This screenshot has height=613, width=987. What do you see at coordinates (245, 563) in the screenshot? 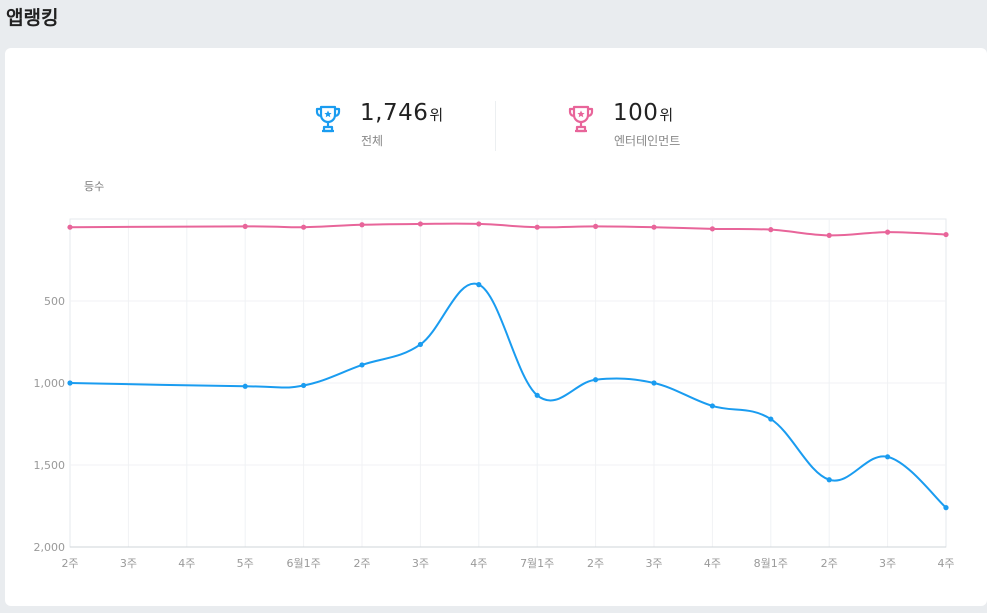
I see `x-tick-label: 5주` at bounding box center [245, 563].